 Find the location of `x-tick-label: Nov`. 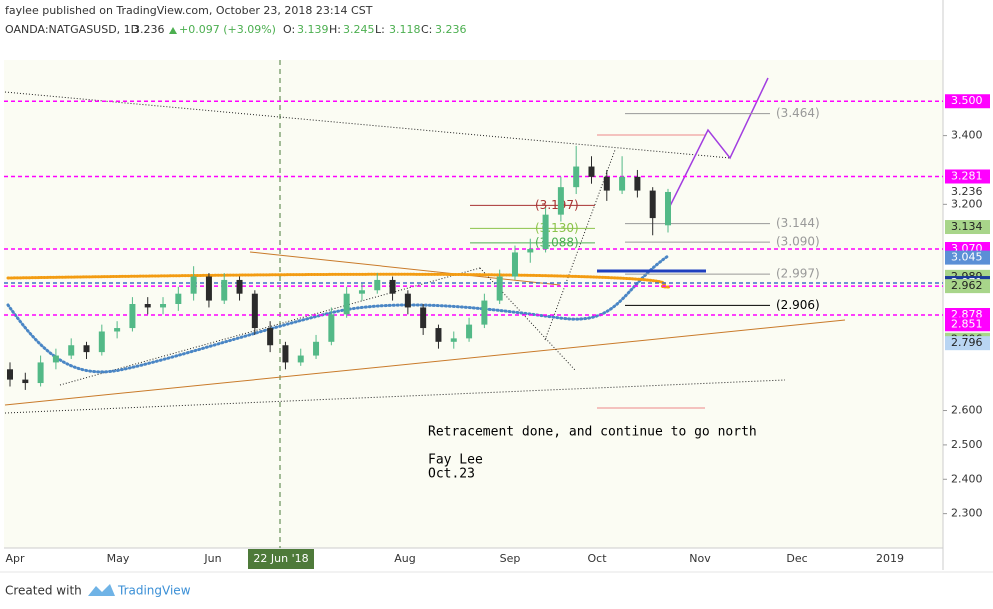

x-tick-label: Nov is located at coordinates (700, 558).